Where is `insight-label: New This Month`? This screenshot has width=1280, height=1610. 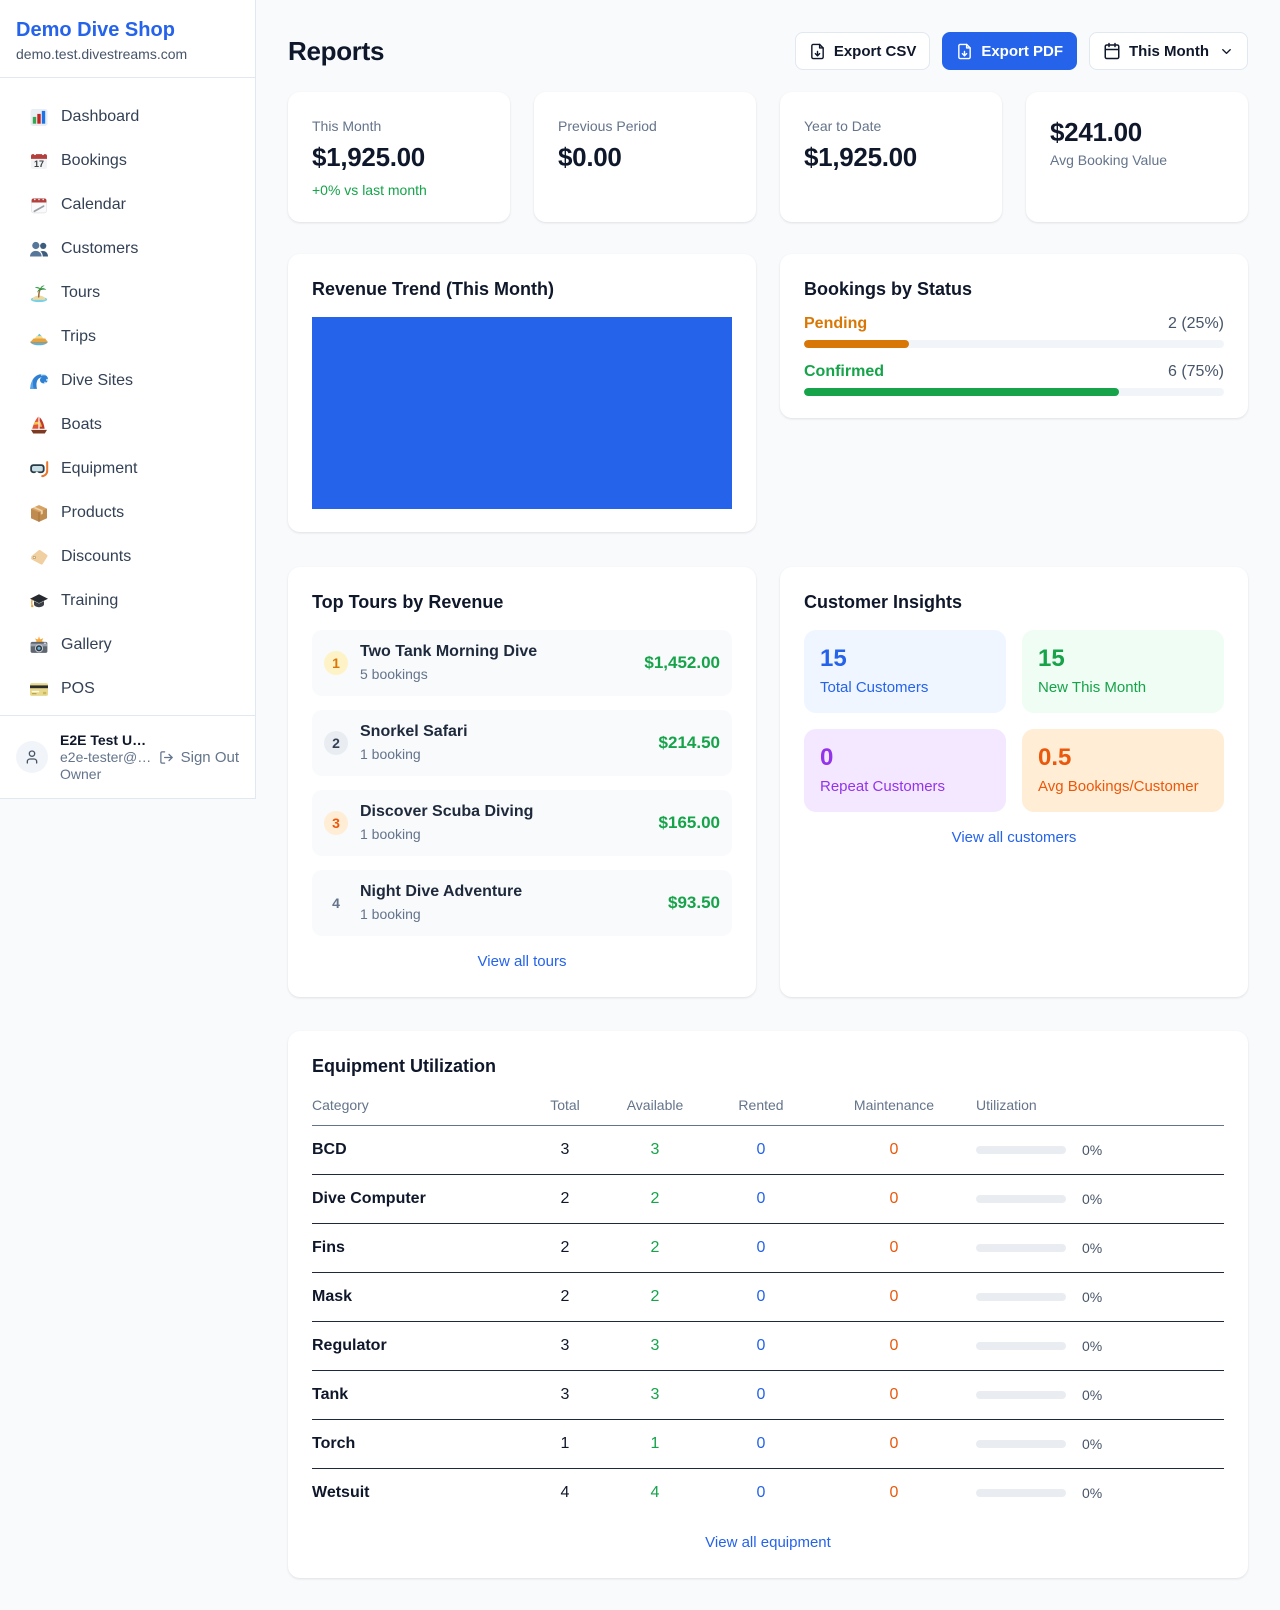 insight-label: New This Month is located at coordinates (1092, 687).